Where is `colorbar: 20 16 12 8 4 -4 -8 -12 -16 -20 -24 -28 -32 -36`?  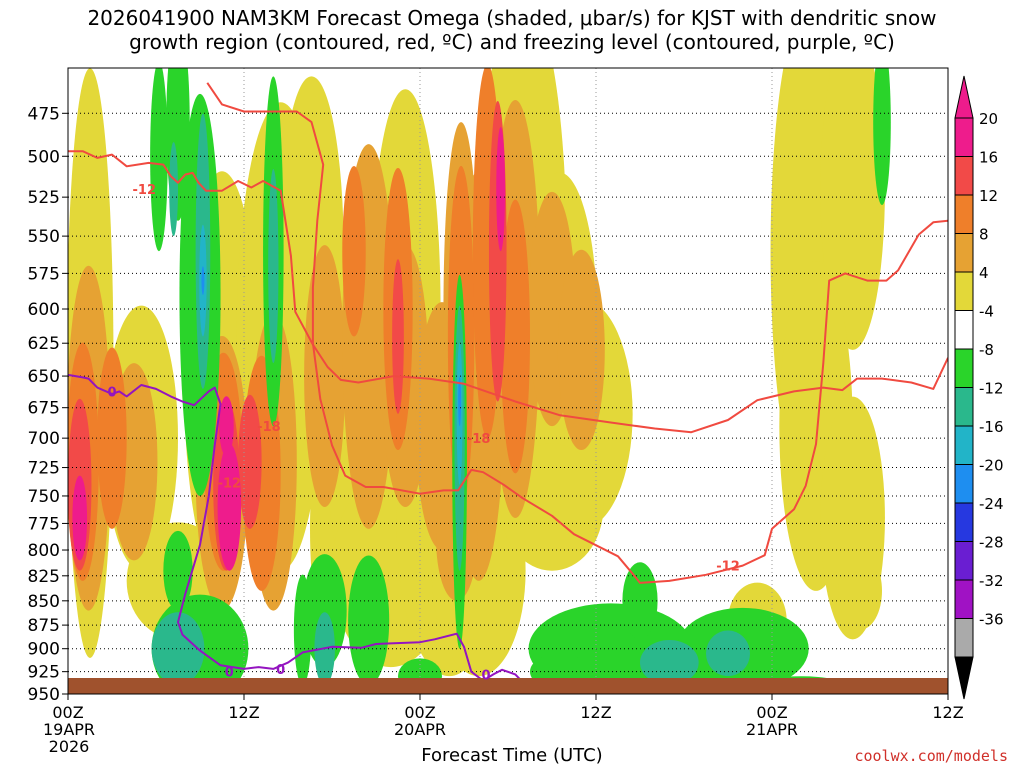
colorbar: 20 16 12 8 4 -4 -8 -12 -16 -20 -24 -28 -32 -36 is located at coordinates (979, 387).